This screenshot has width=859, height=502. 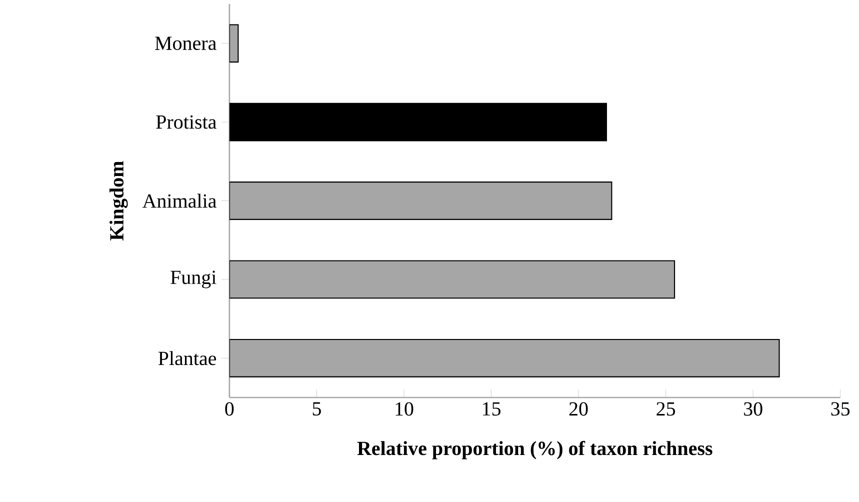 What do you see at coordinates (186, 123) in the screenshot?
I see `y-tick-label: Protista` at bounding box center [186, 123].